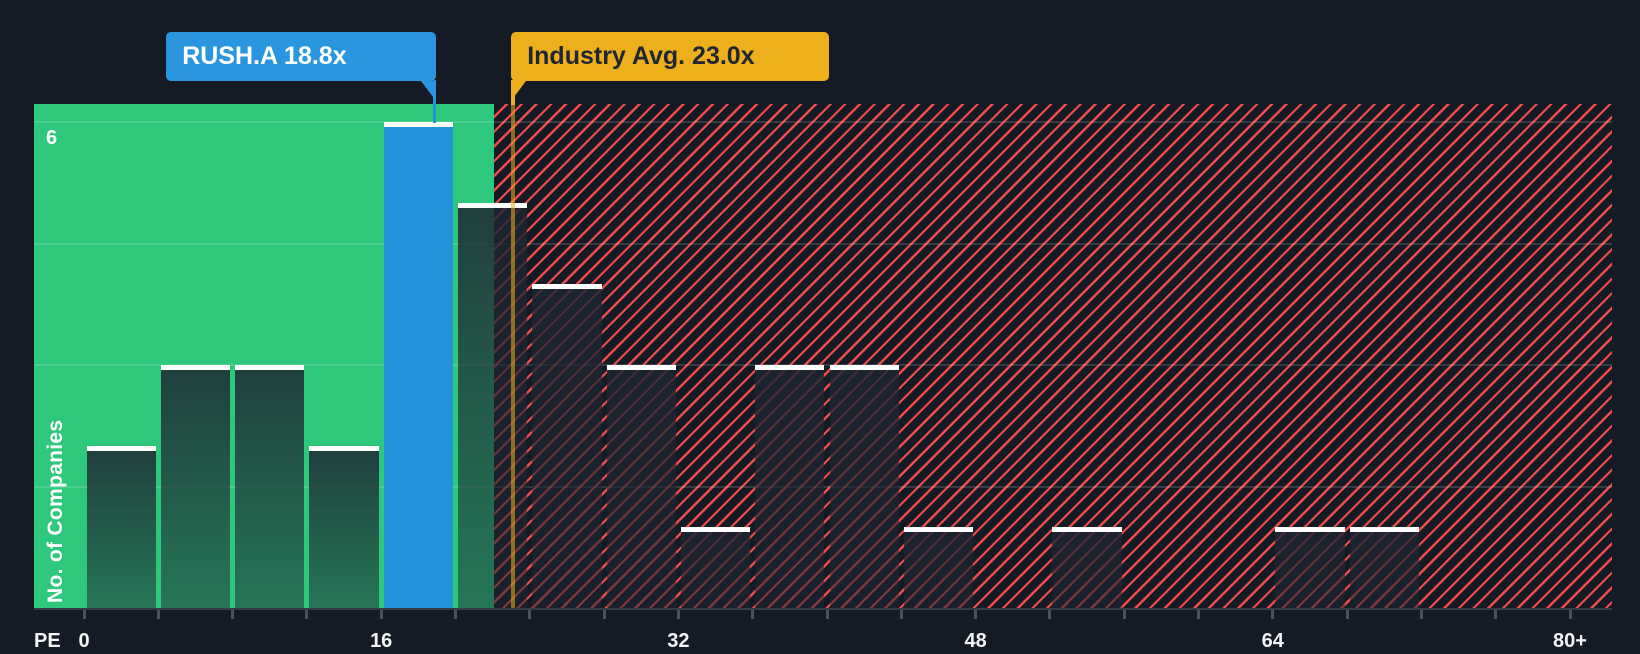 The height and width of the screenshot is (654, 1640). Describe the element at coordinates (1570, 641) in the screenshot. I see `x-axis-tick-label: 80+` at that location.